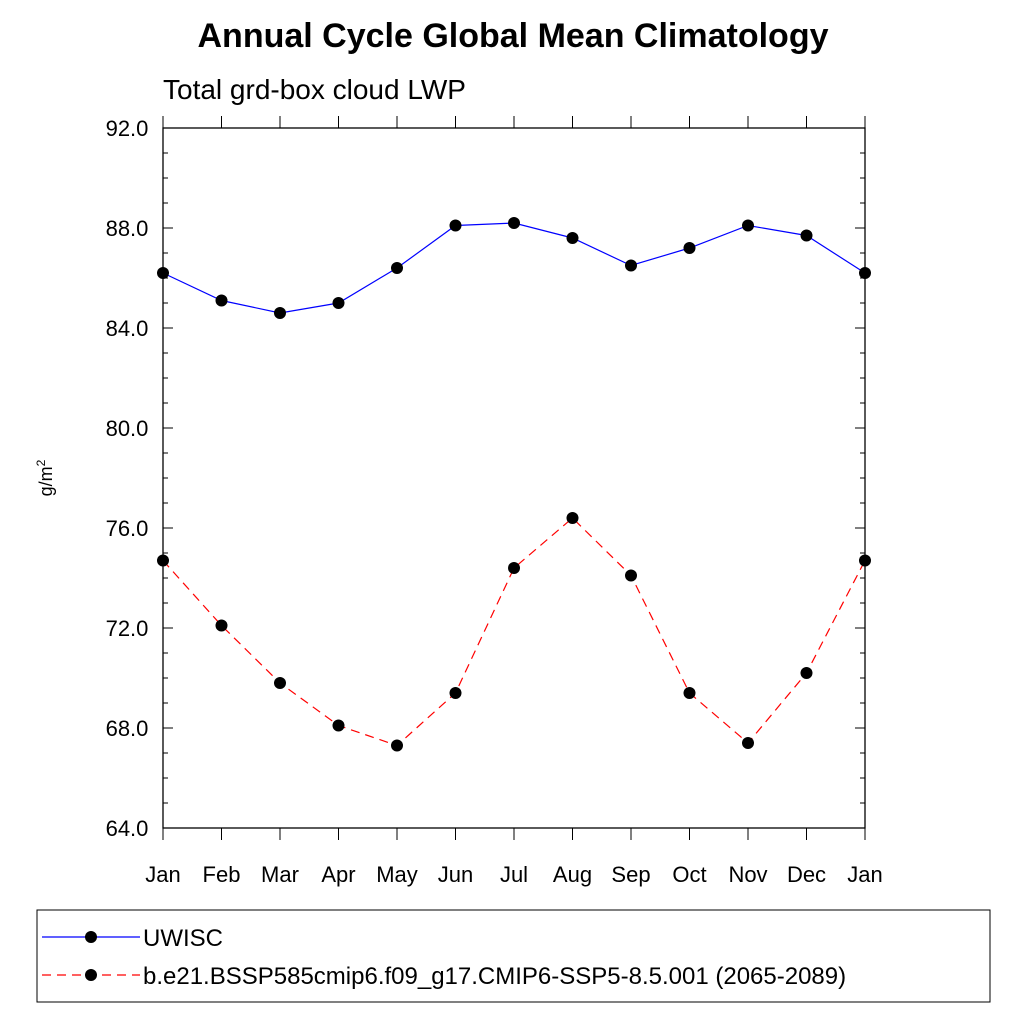 The height and width of the screenshot is (1024, 1024). I want to click on chart-subtitle: Total grd-box cloud LWP, so click(314, 89).